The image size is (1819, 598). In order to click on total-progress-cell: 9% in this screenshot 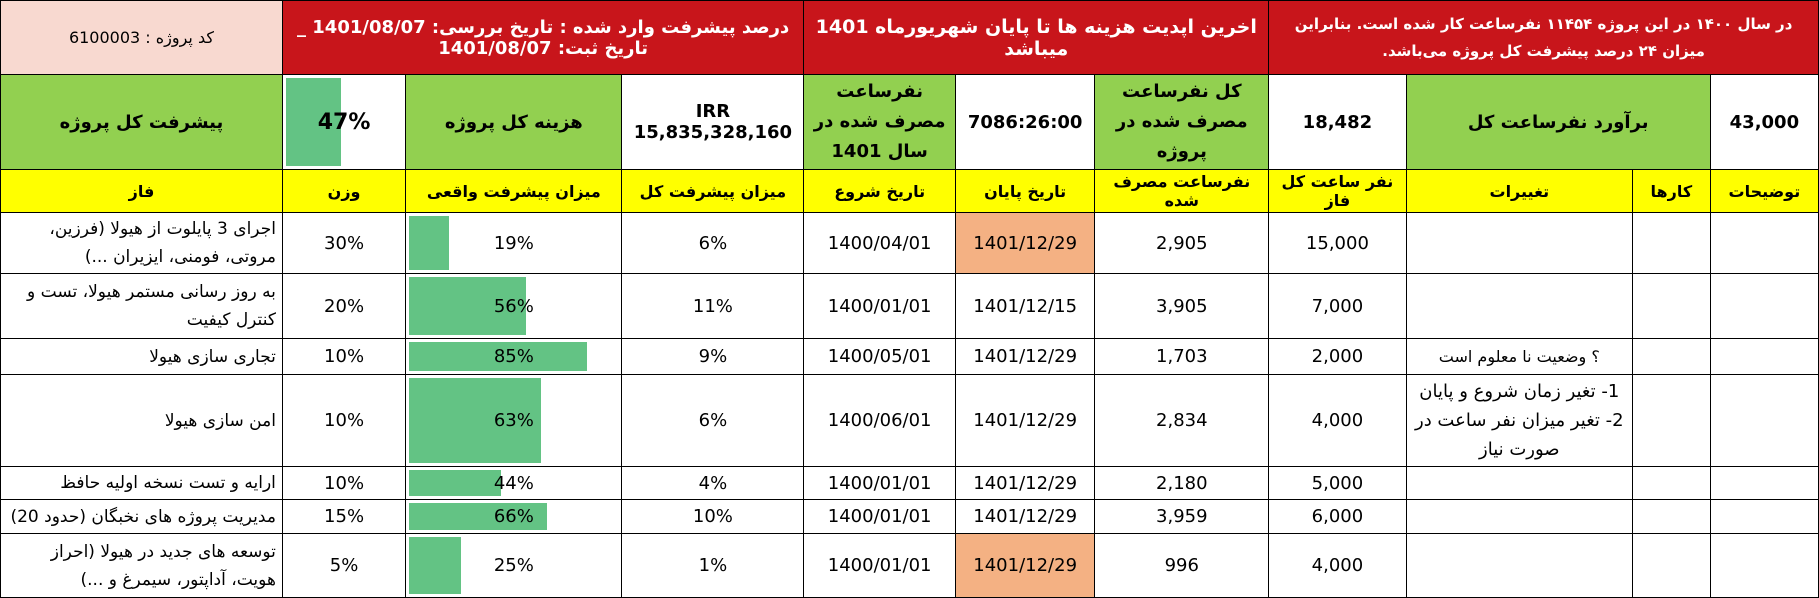, I will do `click(713, 356)`.